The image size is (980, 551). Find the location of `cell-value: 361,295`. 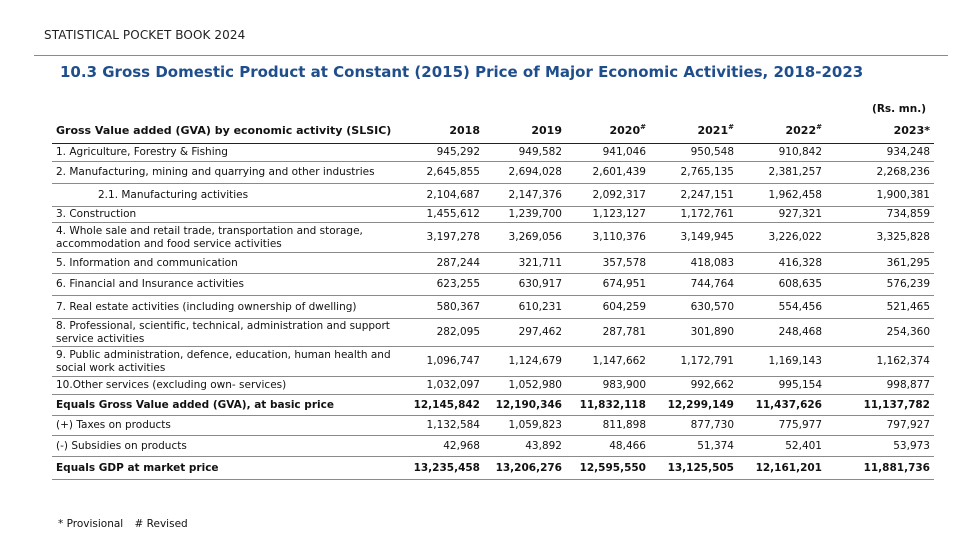

cell-value: 361,295 is located at coordinates (880, 263).